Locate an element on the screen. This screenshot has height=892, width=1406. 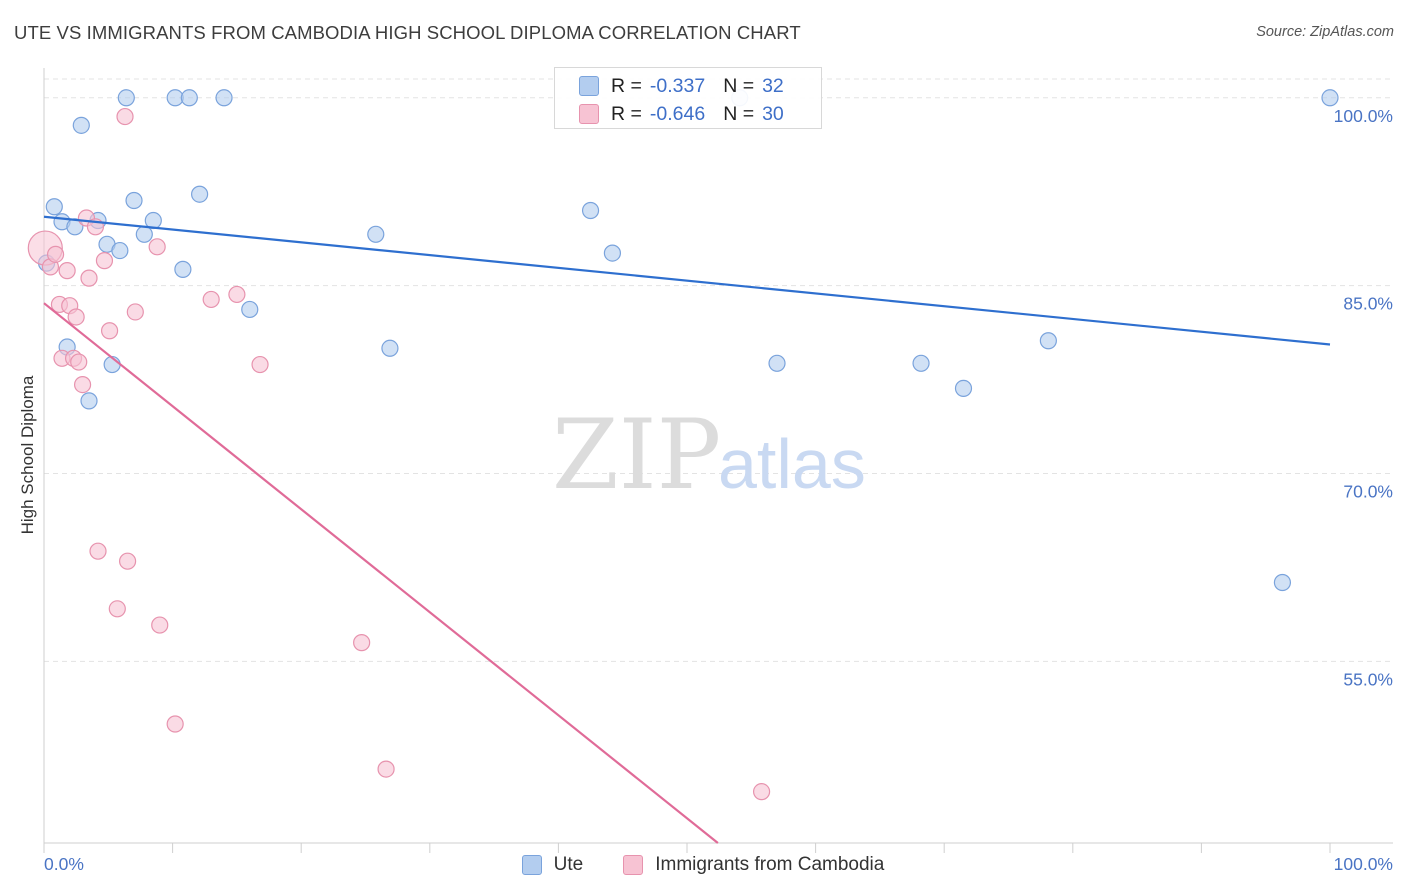
legend-label-cambodia: Immigrants from Cambodia is located at coordinates (770, 864).